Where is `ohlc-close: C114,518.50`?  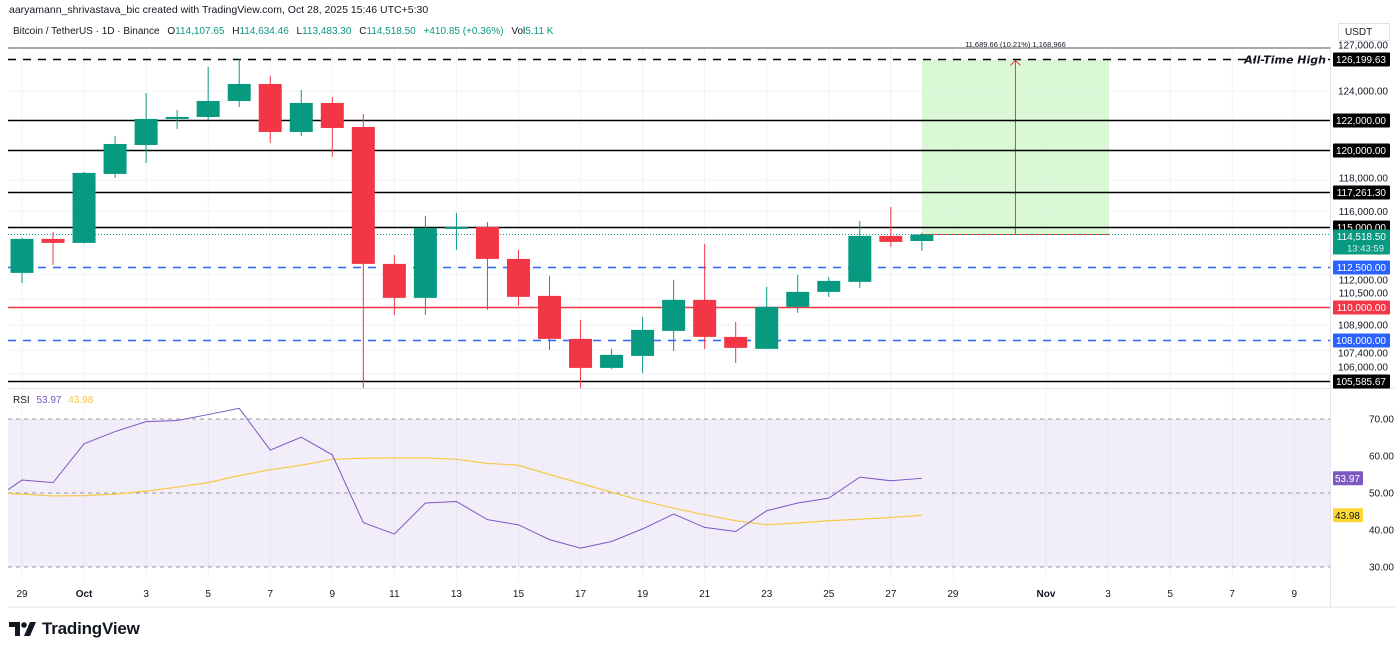
ohlc-close: C114,518.50 is located at coordinates (387, 31).